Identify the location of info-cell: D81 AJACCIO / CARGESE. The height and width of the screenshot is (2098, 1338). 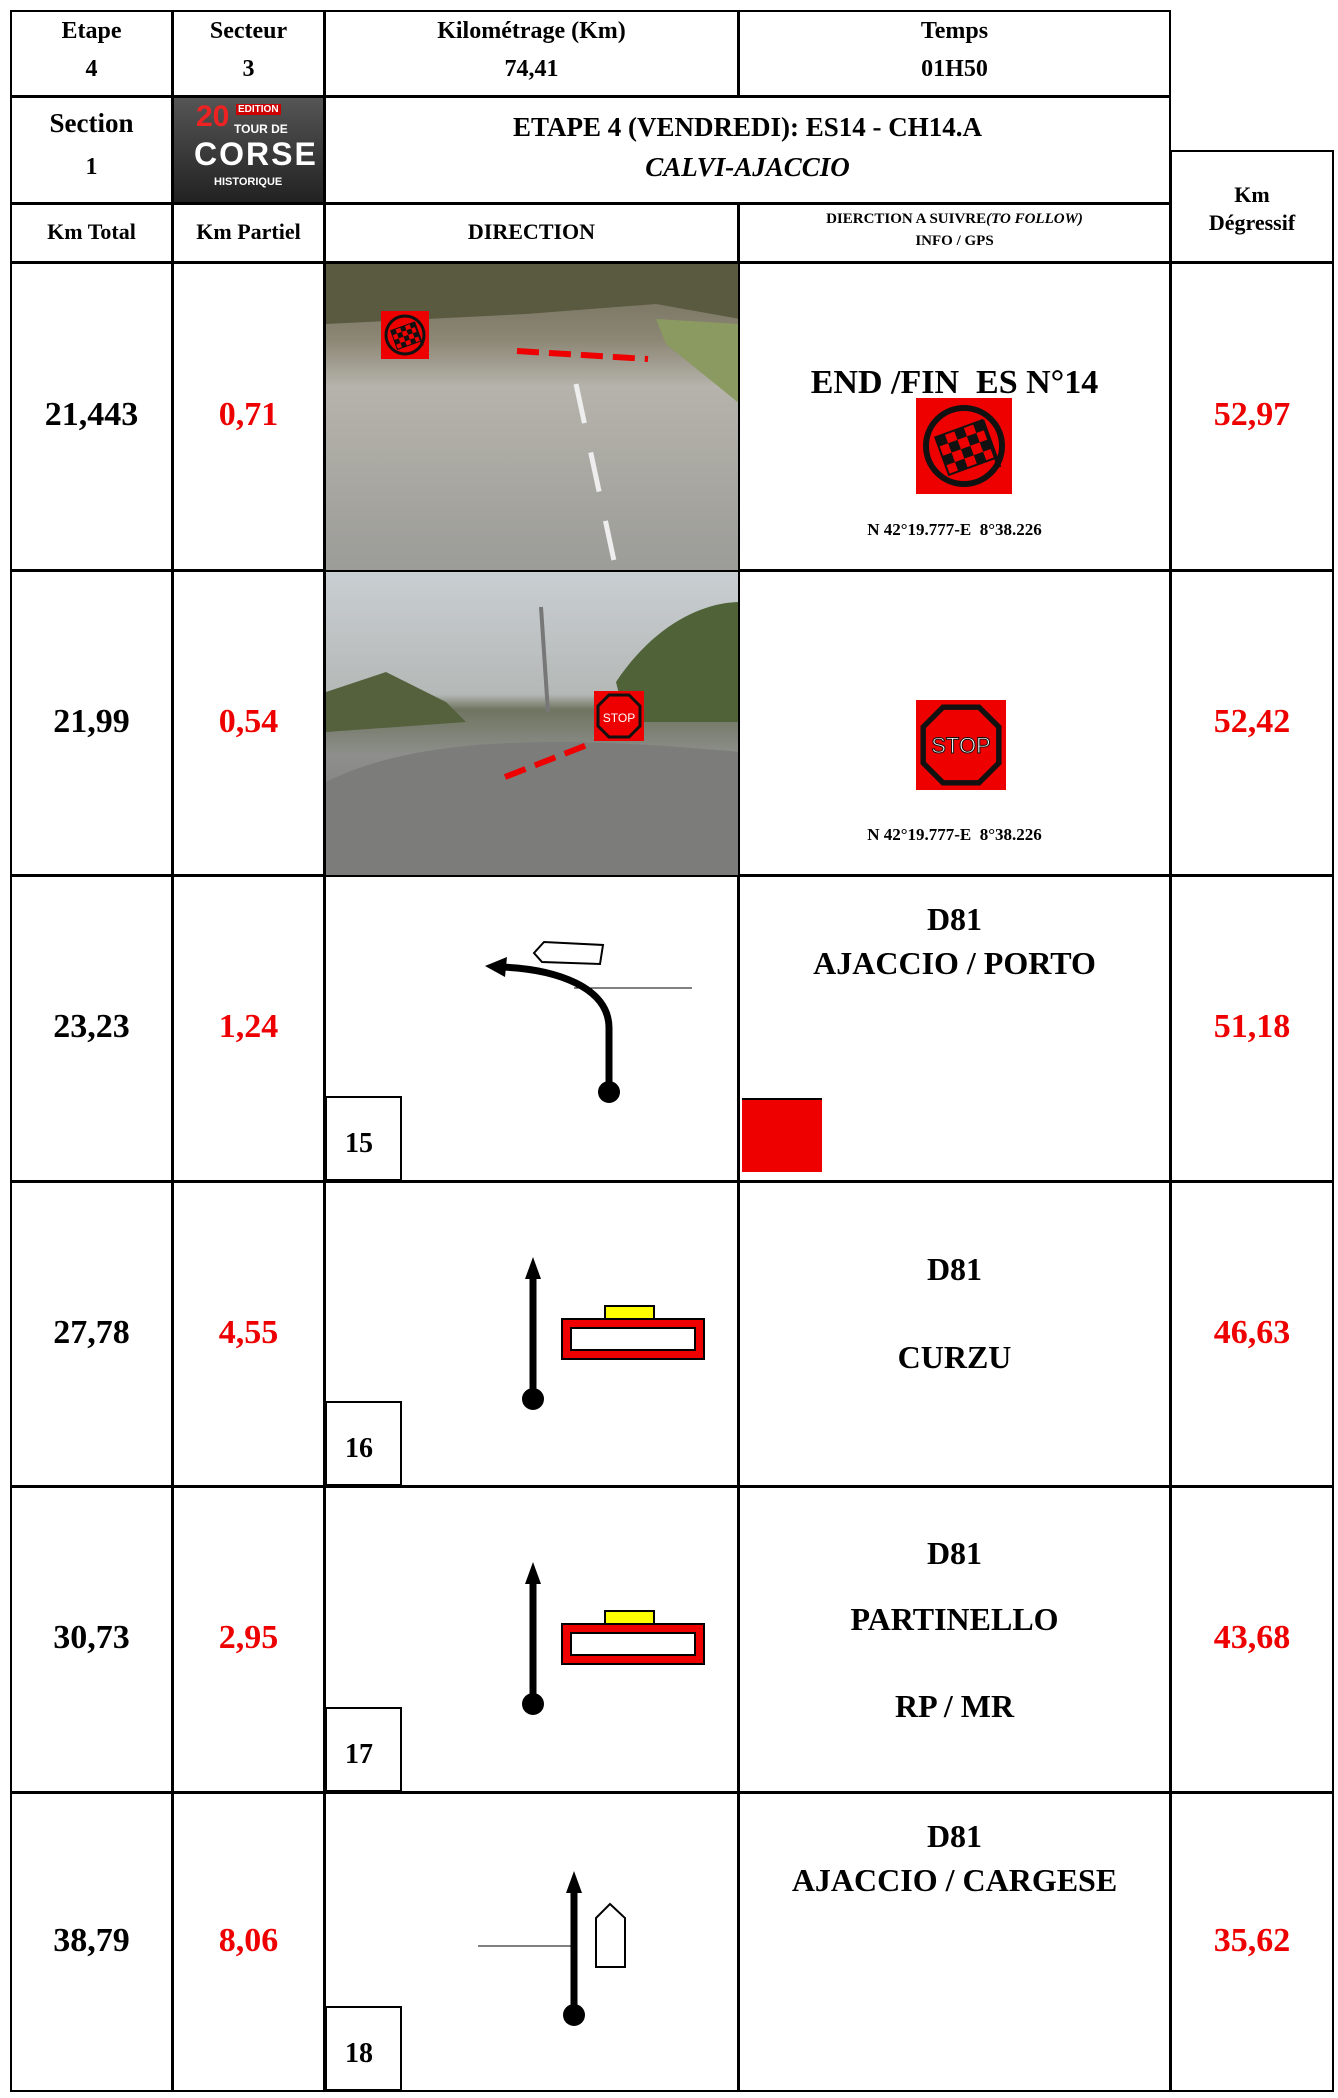
(954, 1942).